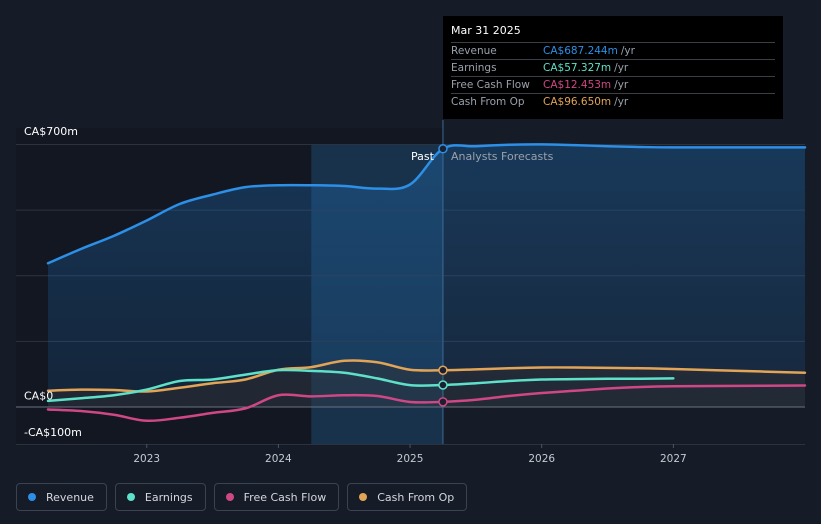  What do you see at coordinates (577, 102) in the screenshot?
I see `tooltip-value: CA$96.650m` at bounding box center [577, 102].